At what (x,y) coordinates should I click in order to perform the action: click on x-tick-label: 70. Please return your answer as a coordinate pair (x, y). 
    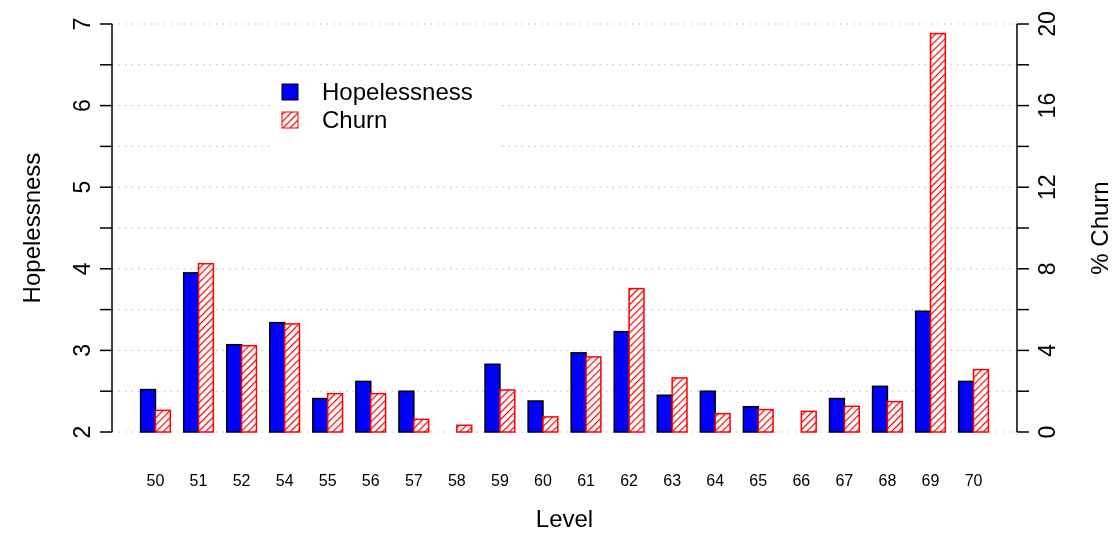
    Looking at the image, I should click on (973, 480).